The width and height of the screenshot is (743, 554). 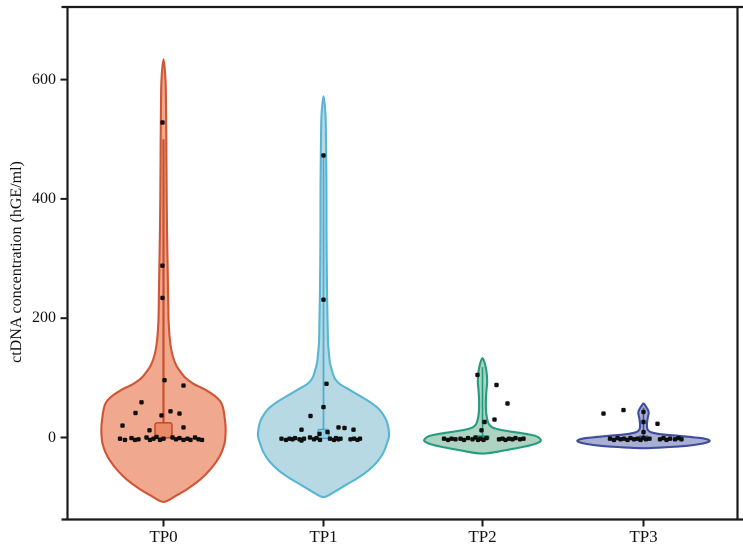 I want to click on violin-tp0, so click(x=163, y=280).